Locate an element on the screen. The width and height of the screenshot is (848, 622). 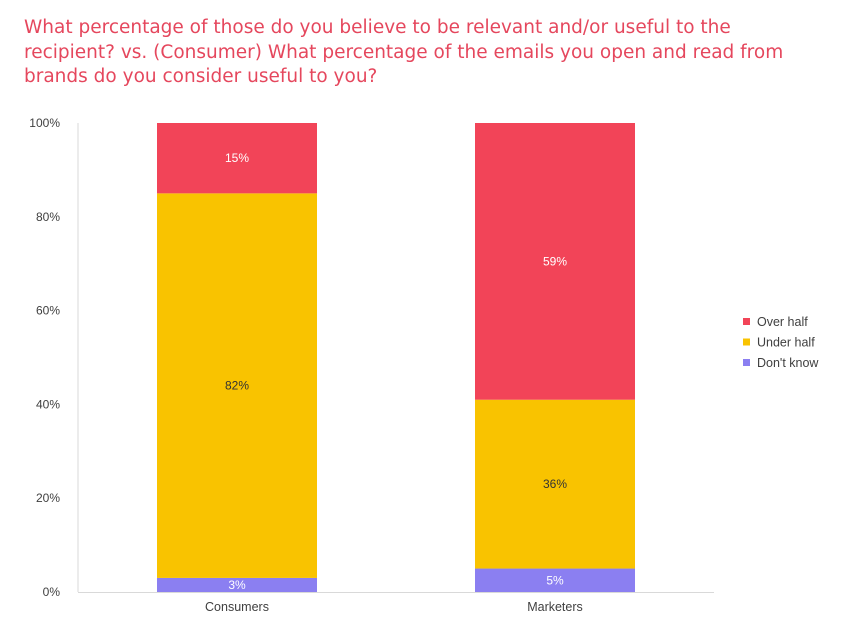
legend-label: Don't know is located at coordinates (788, 363).